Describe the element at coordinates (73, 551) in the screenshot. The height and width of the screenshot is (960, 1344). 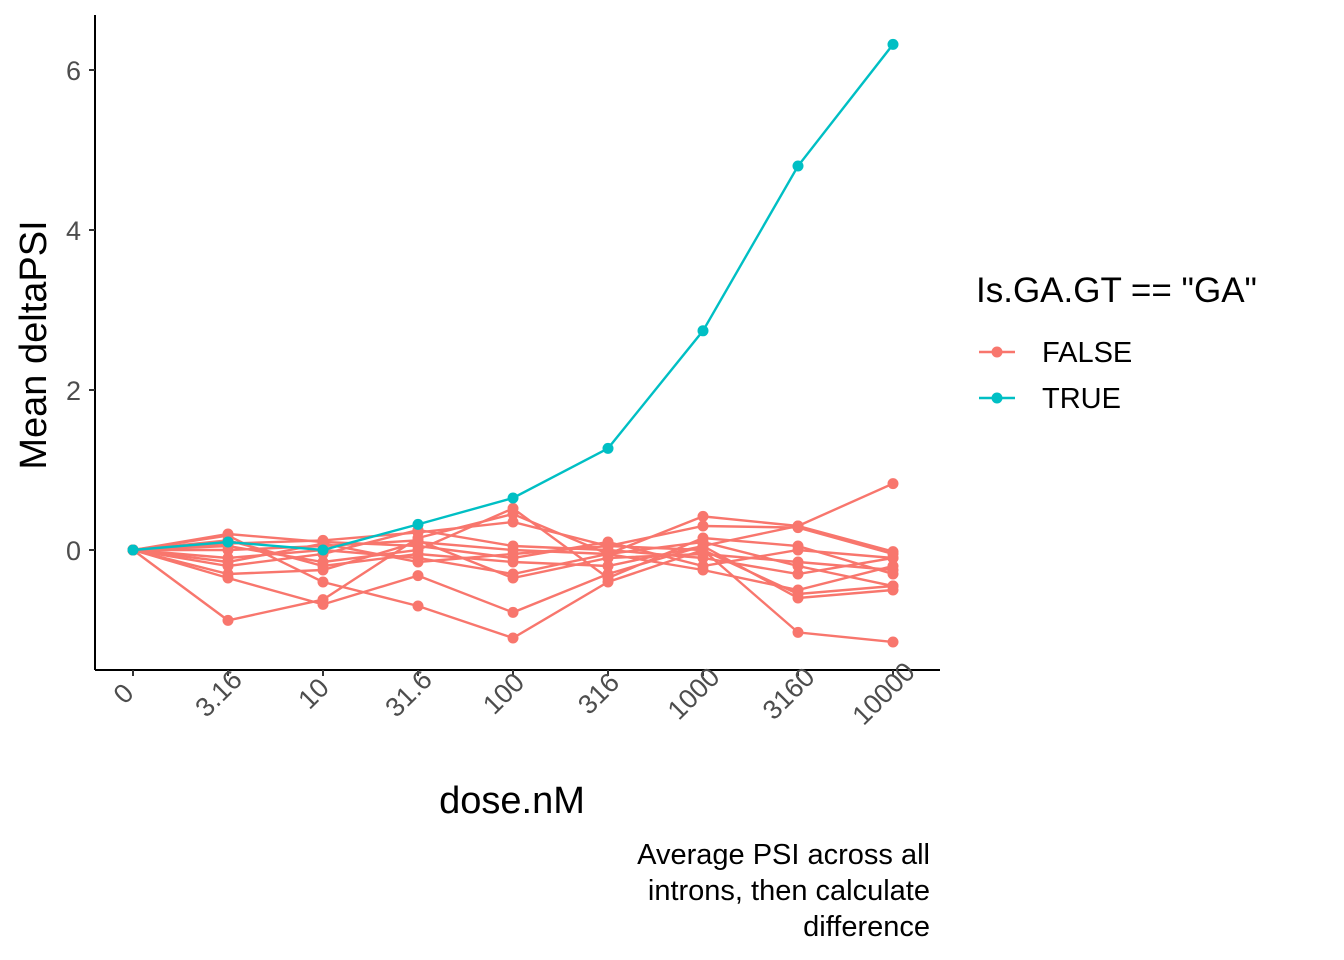
I see `y-tick-label: 0` at that location.